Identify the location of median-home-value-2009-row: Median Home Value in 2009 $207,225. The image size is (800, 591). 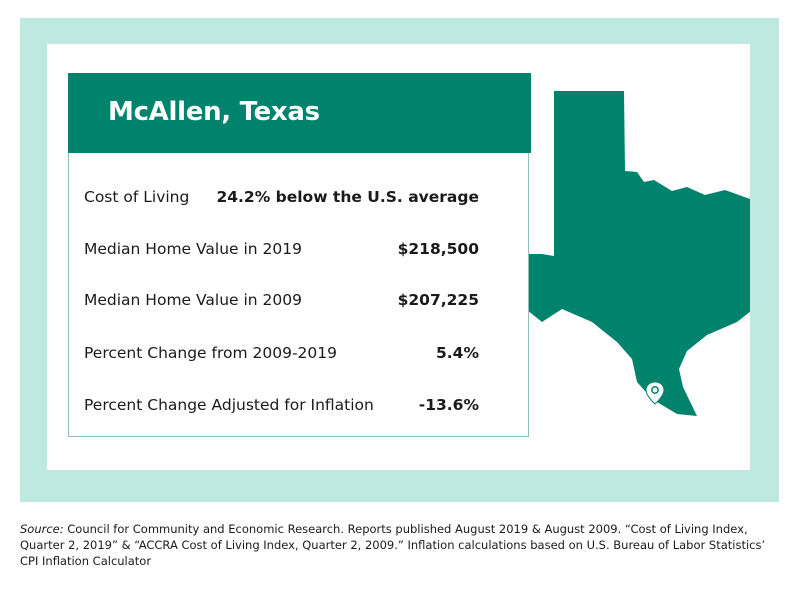
(281, 303).